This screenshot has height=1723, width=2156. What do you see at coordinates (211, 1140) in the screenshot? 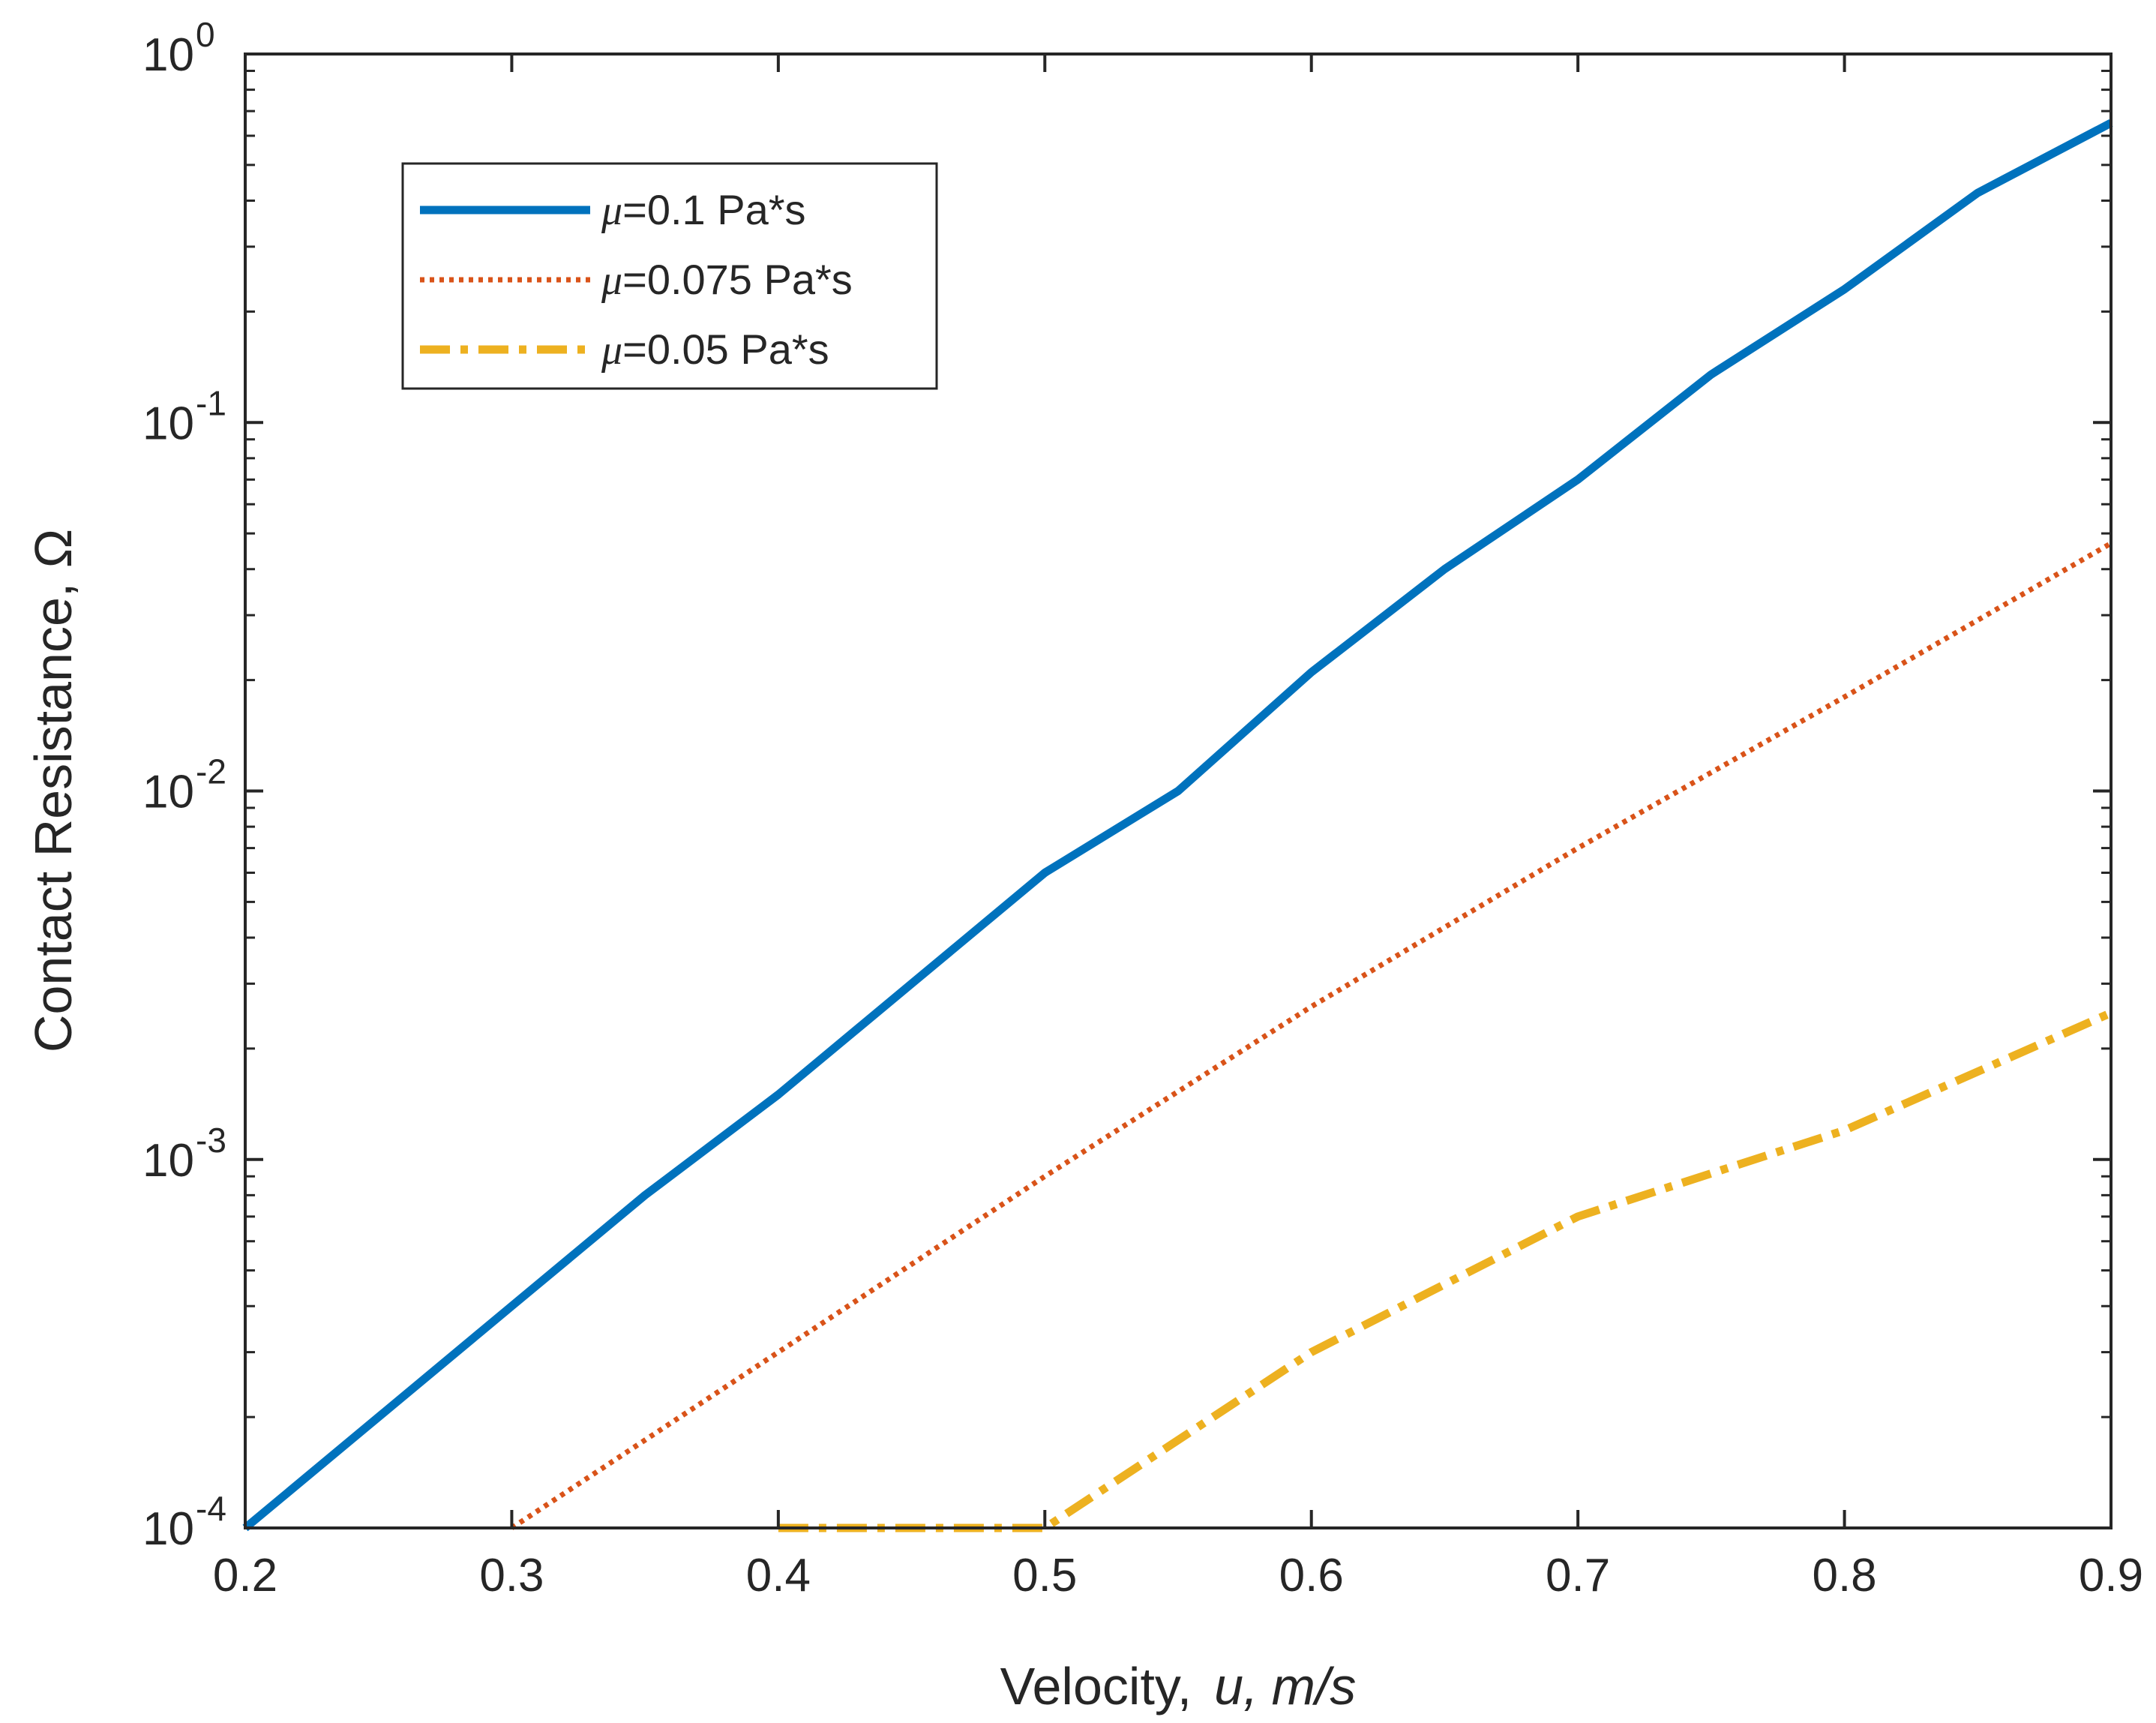
I see `y-tick-label-exponent: -3` at bounding box center [211, 1140].